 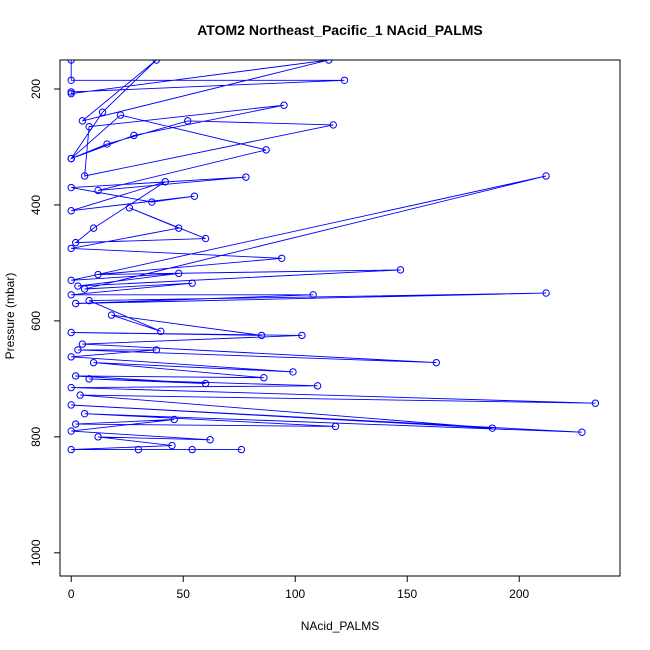 I want to click on y-tick-label-0: 200, so click(x=36, y=89).